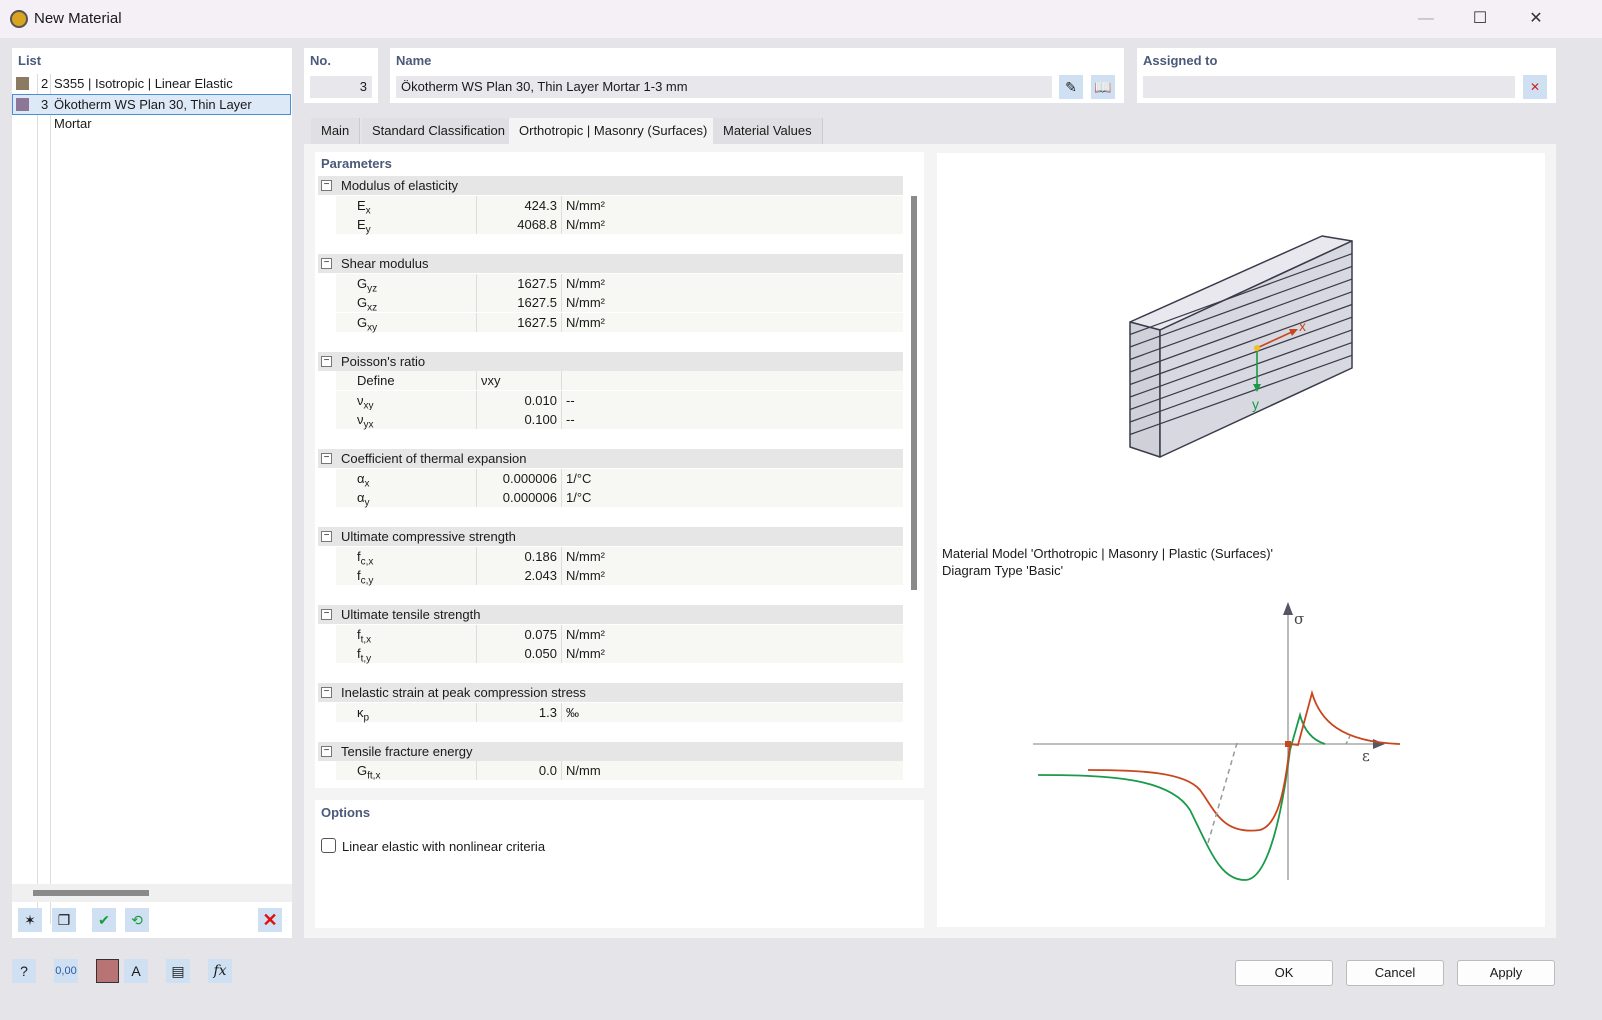 This screenshot has height=1020, width=1602. I want to click on parameter-value: 0.075, so click(518, 634).